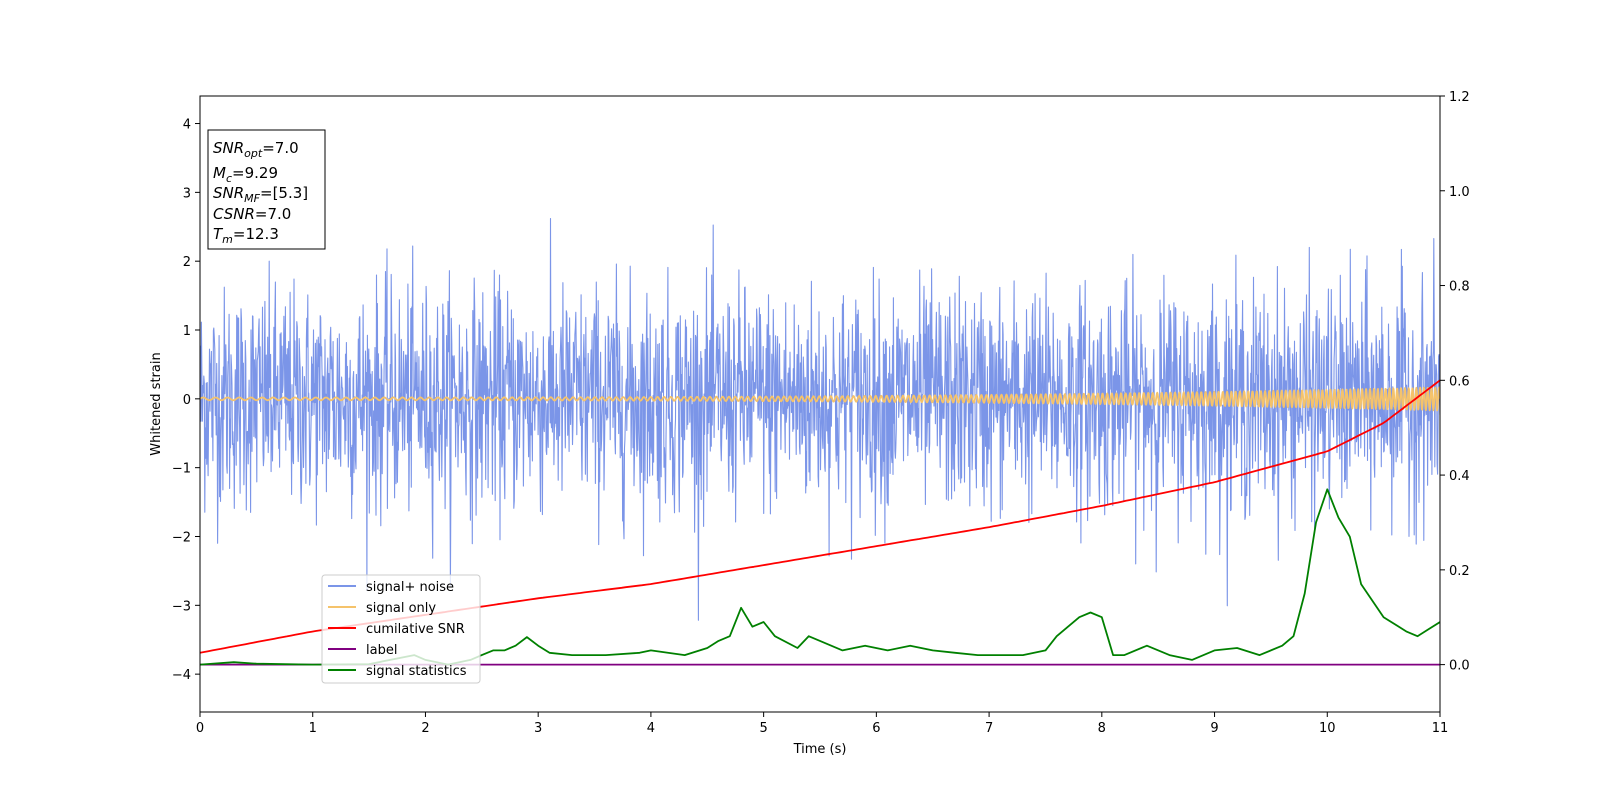 Image resolution: width=1600 pixels, height=800 pixels. Describe the element at coordinates (415, 629) in the screenshot. I see `legend-label: cumilative SNR` at that location.